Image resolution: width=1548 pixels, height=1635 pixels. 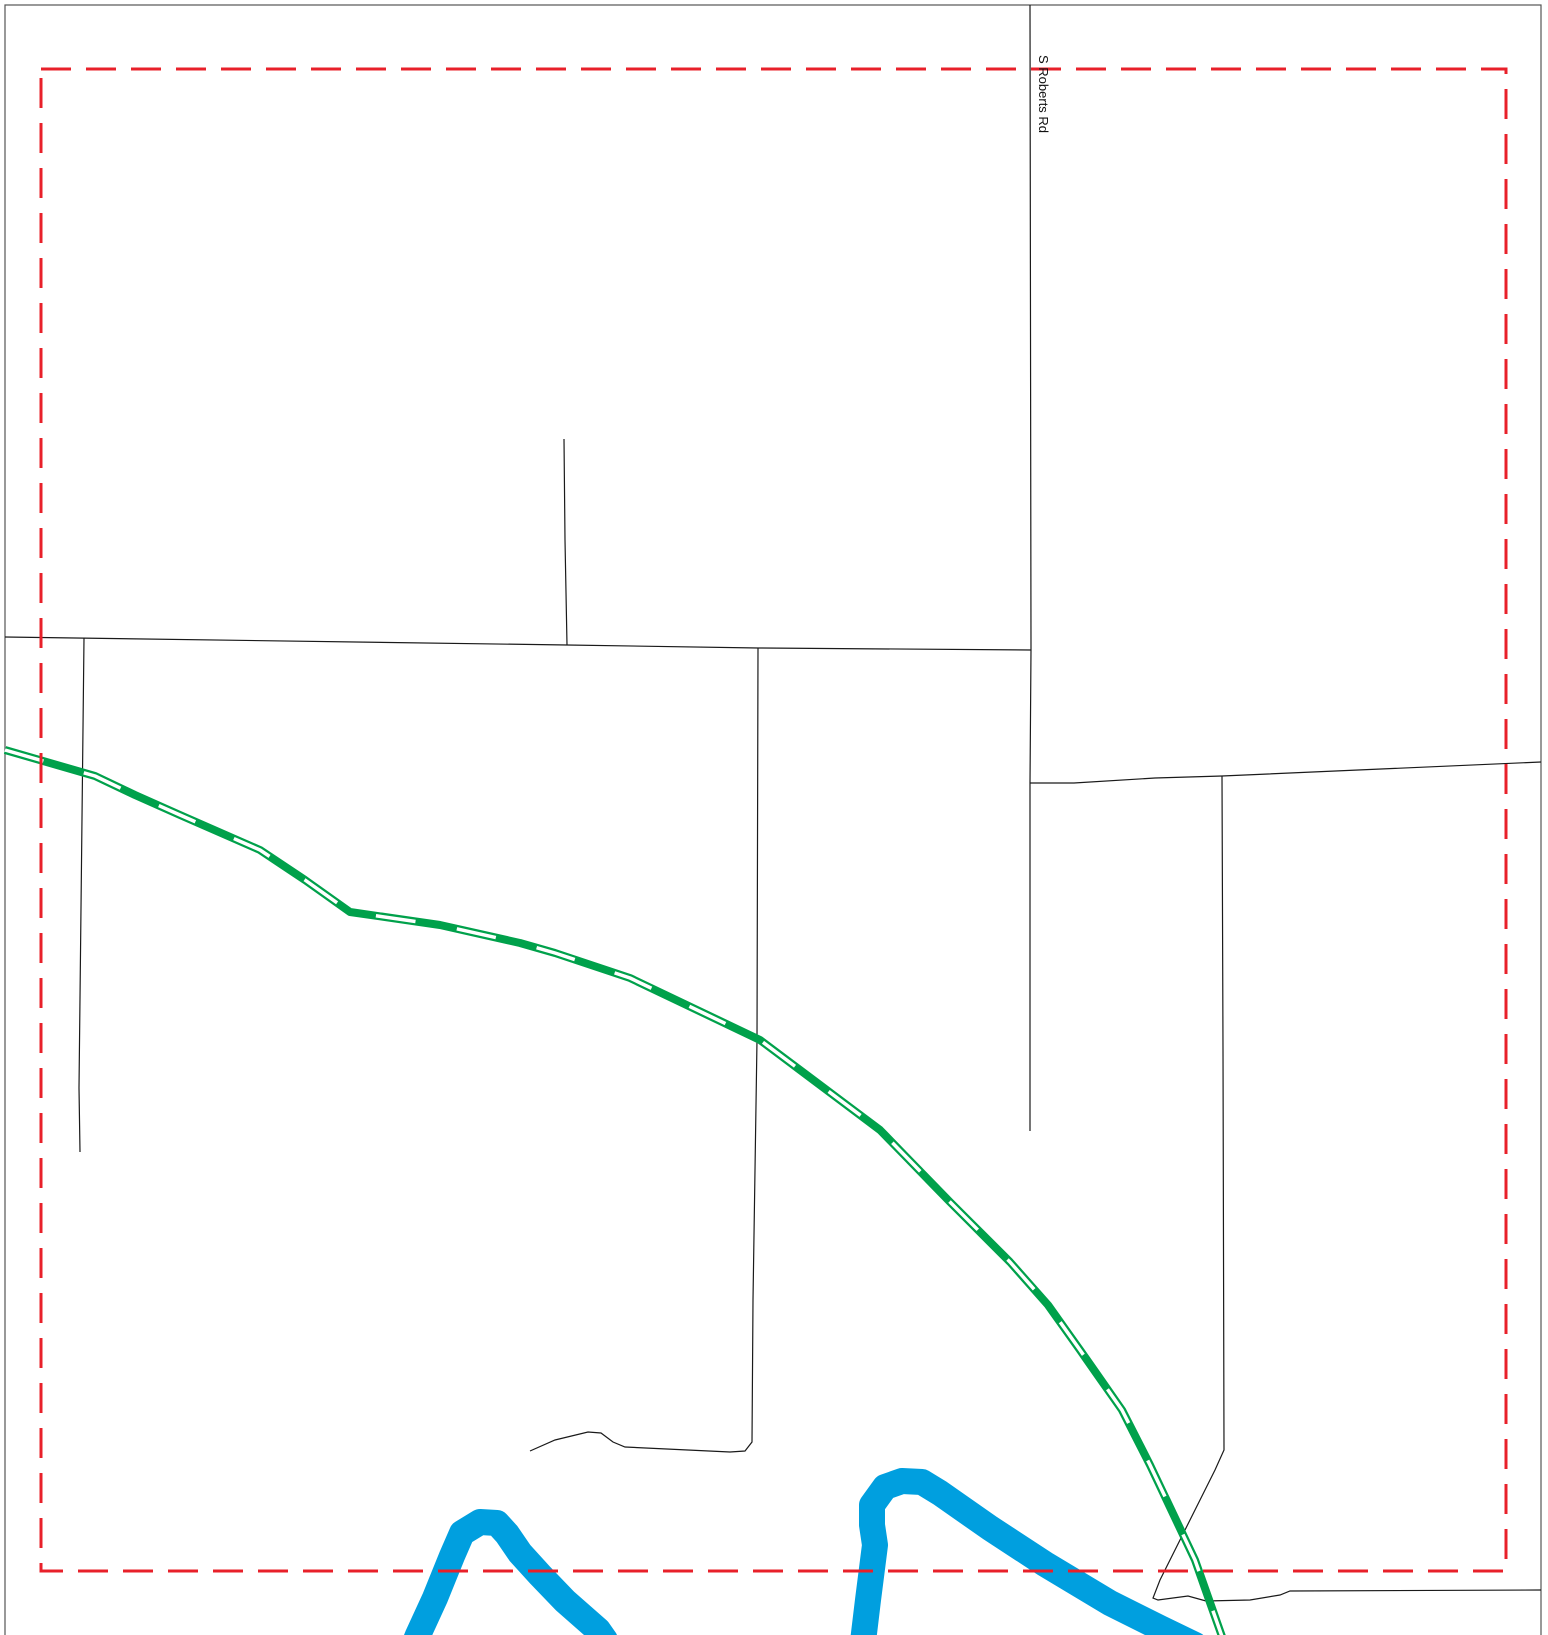 What do you see at coordinates (518, 643) in the screenshot?
I see `road-upper-ew` at bounding box center [518, 643].